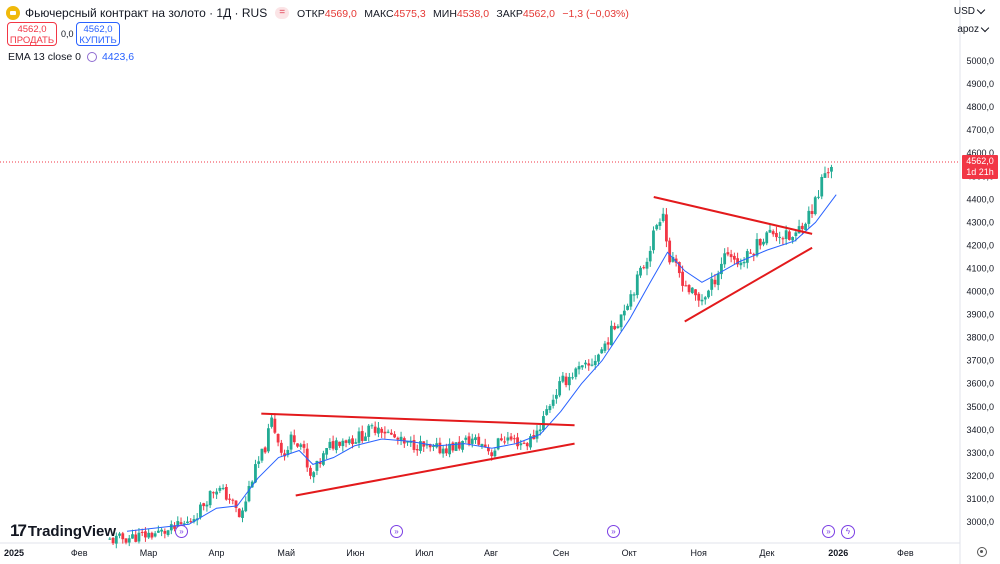  Describe the element at coordinates (970, 11) in the screenshot. I see `currency-selector: USD` at that location.